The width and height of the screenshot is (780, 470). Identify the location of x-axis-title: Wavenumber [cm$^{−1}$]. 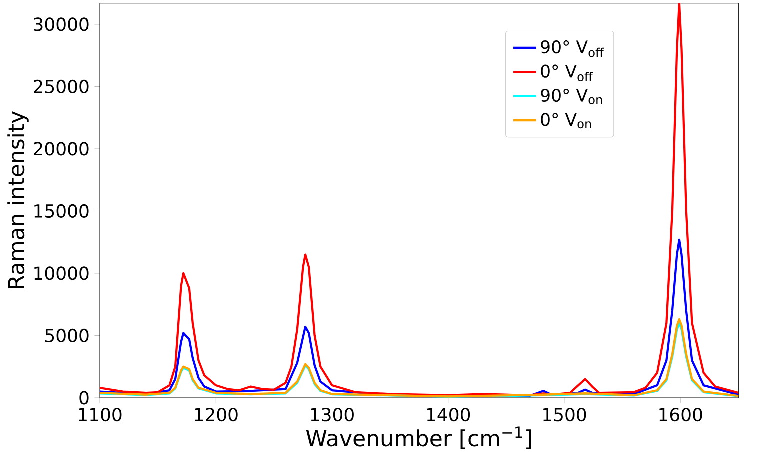
(419, 438).